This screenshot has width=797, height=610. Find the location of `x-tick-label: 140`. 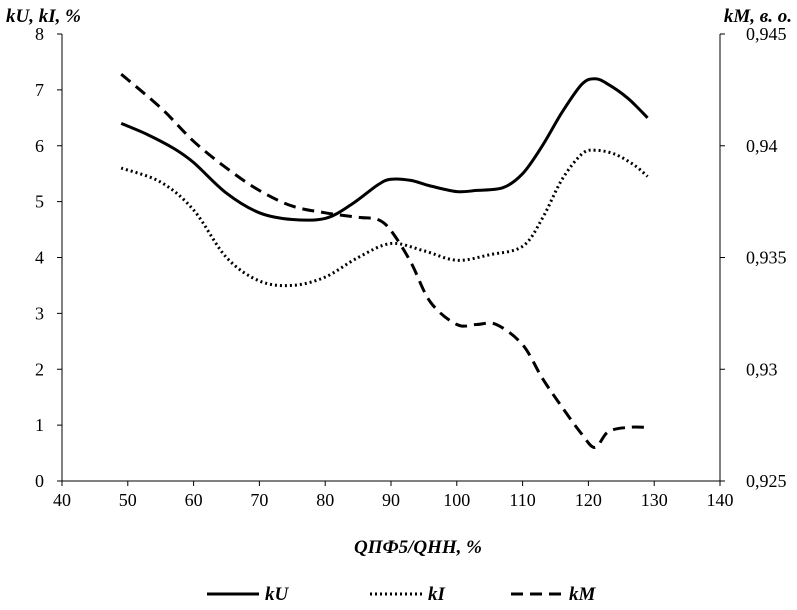

x-tick-label: 140 is located at coordinates (720, 500).